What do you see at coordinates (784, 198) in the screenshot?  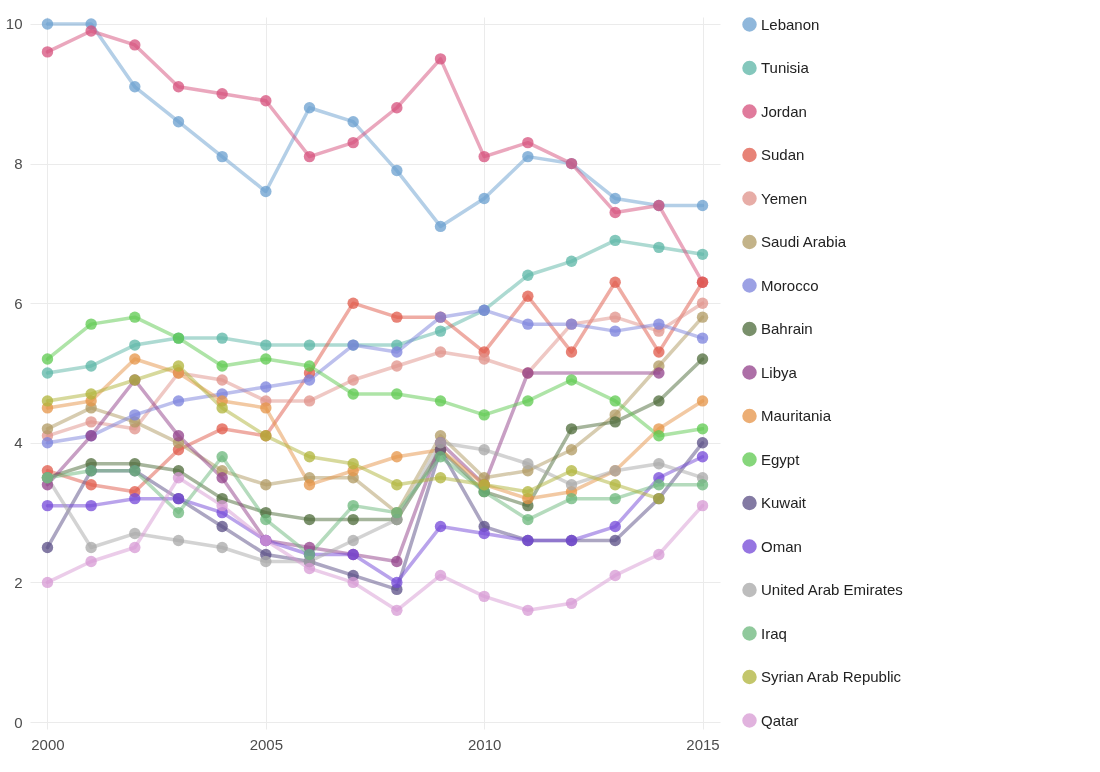 I see `legend-label: Yemen` at bounding box center [784, 198].